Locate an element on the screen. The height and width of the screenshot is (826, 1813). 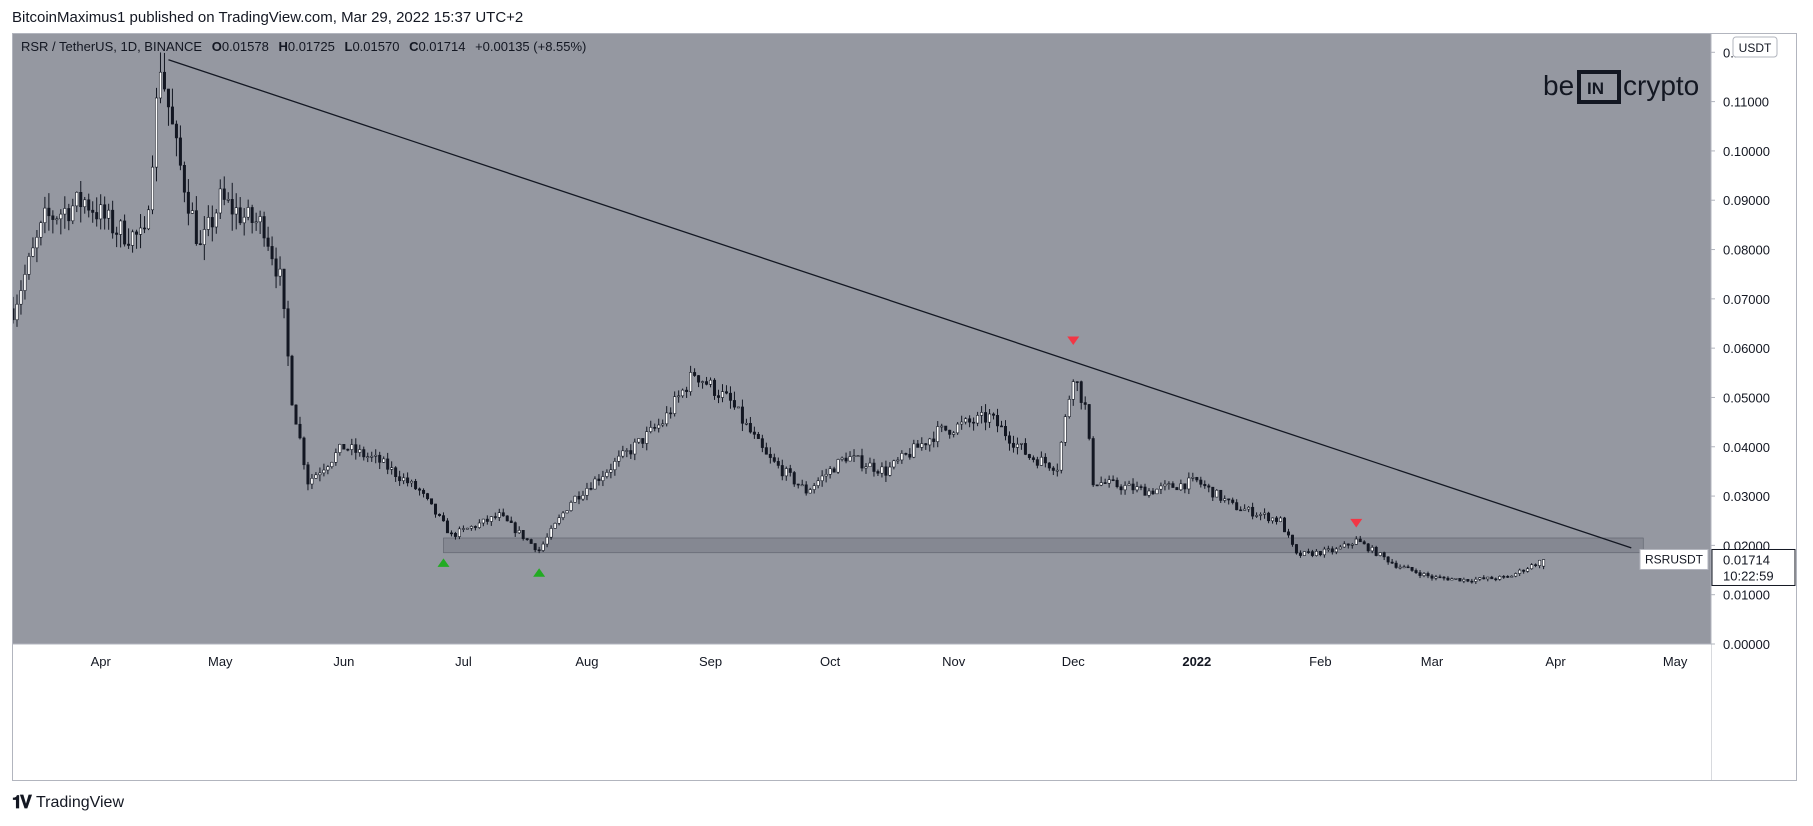
change-value: +0.00135 (+8.55%) is located at coordinates (530, 46).